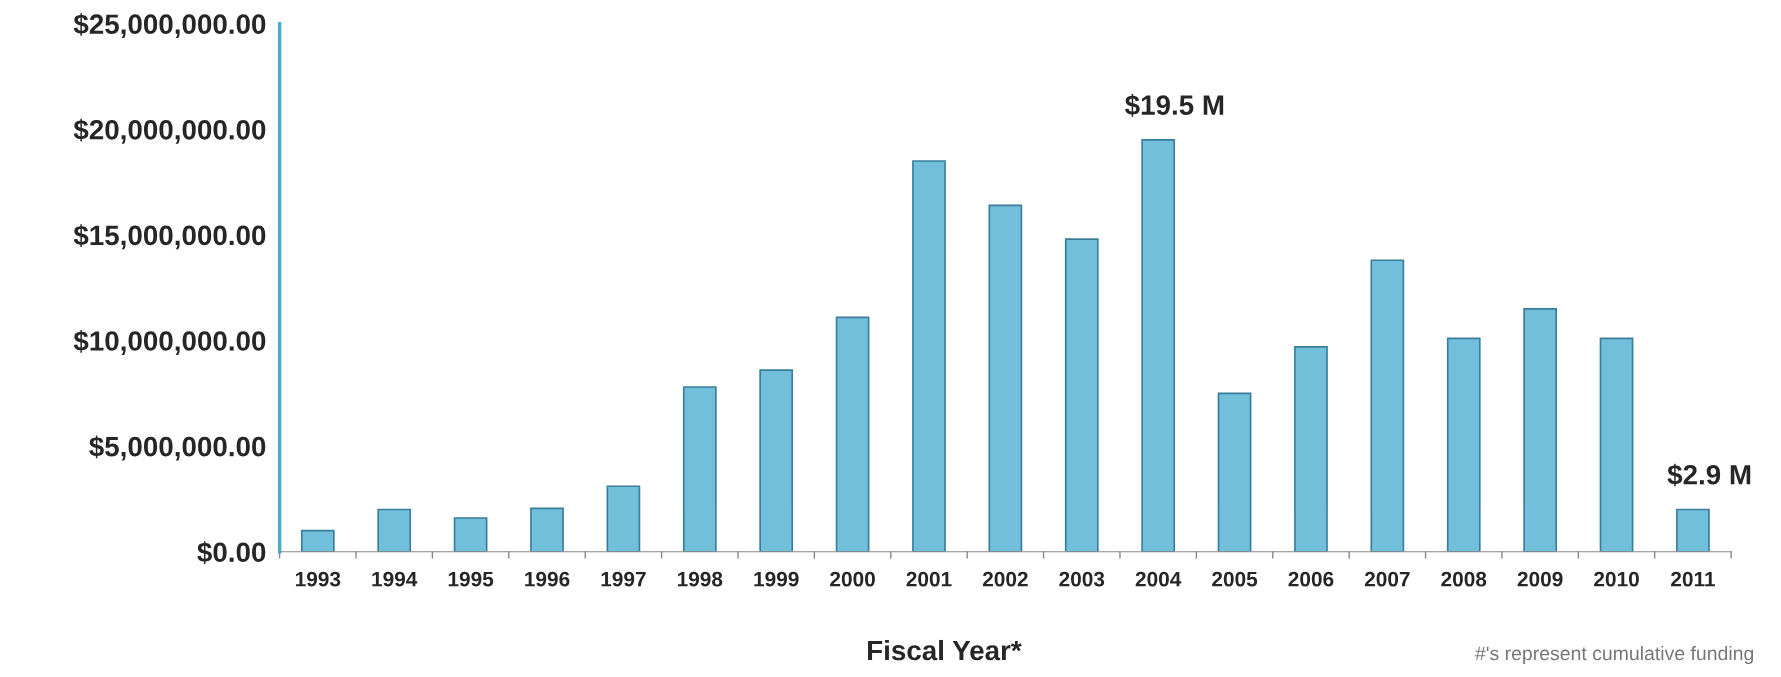  What do you see at coordinates (1235, 579) in the screenshot?
I see `x-tick-label: 2005` at bounding box center [1235, 579].